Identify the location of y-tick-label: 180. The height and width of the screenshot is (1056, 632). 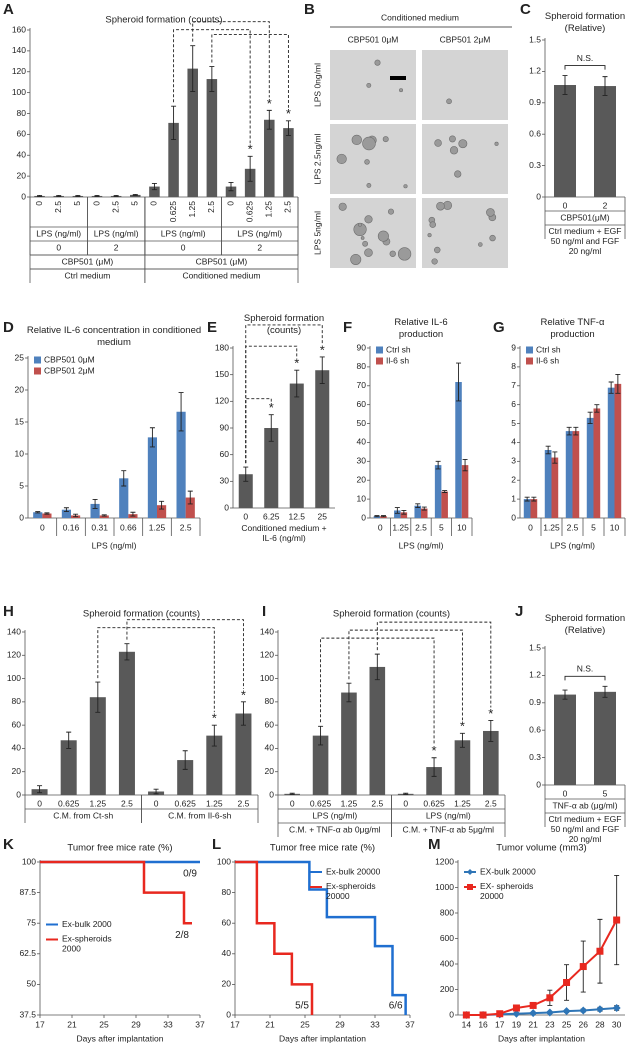
(222, 347).